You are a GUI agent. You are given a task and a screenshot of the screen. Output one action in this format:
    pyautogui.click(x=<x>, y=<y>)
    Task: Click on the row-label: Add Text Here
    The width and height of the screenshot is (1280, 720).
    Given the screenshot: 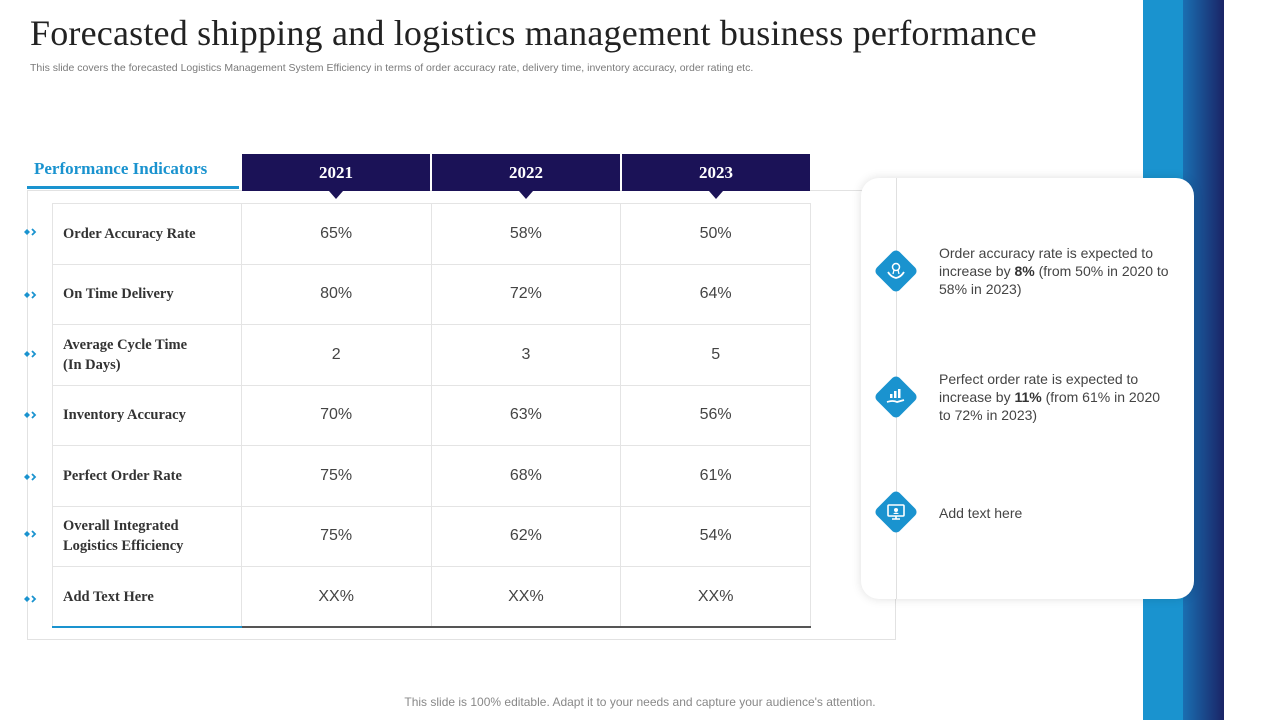 What is the action you would take?
    pyautogui.click(x=147, y=597)
    